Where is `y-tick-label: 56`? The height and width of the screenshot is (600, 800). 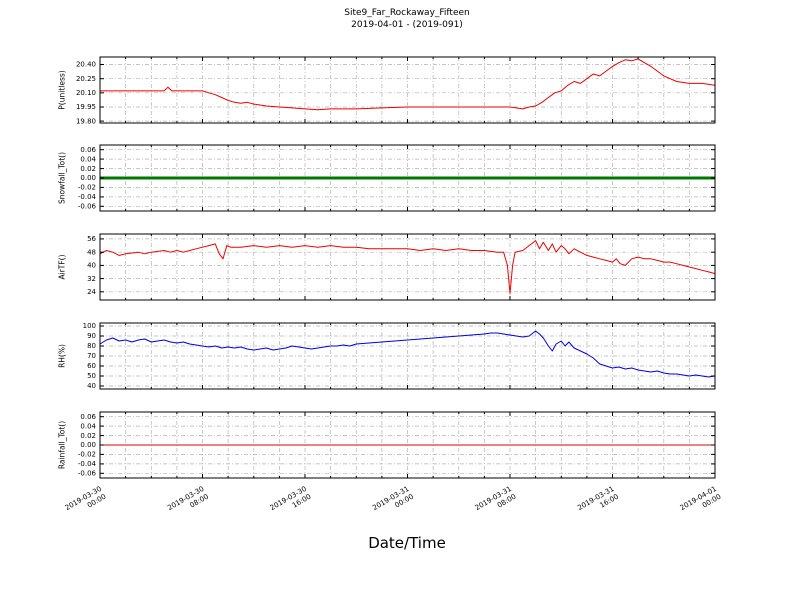
y-tick-label: 56 is located at coordinates (91, 239).